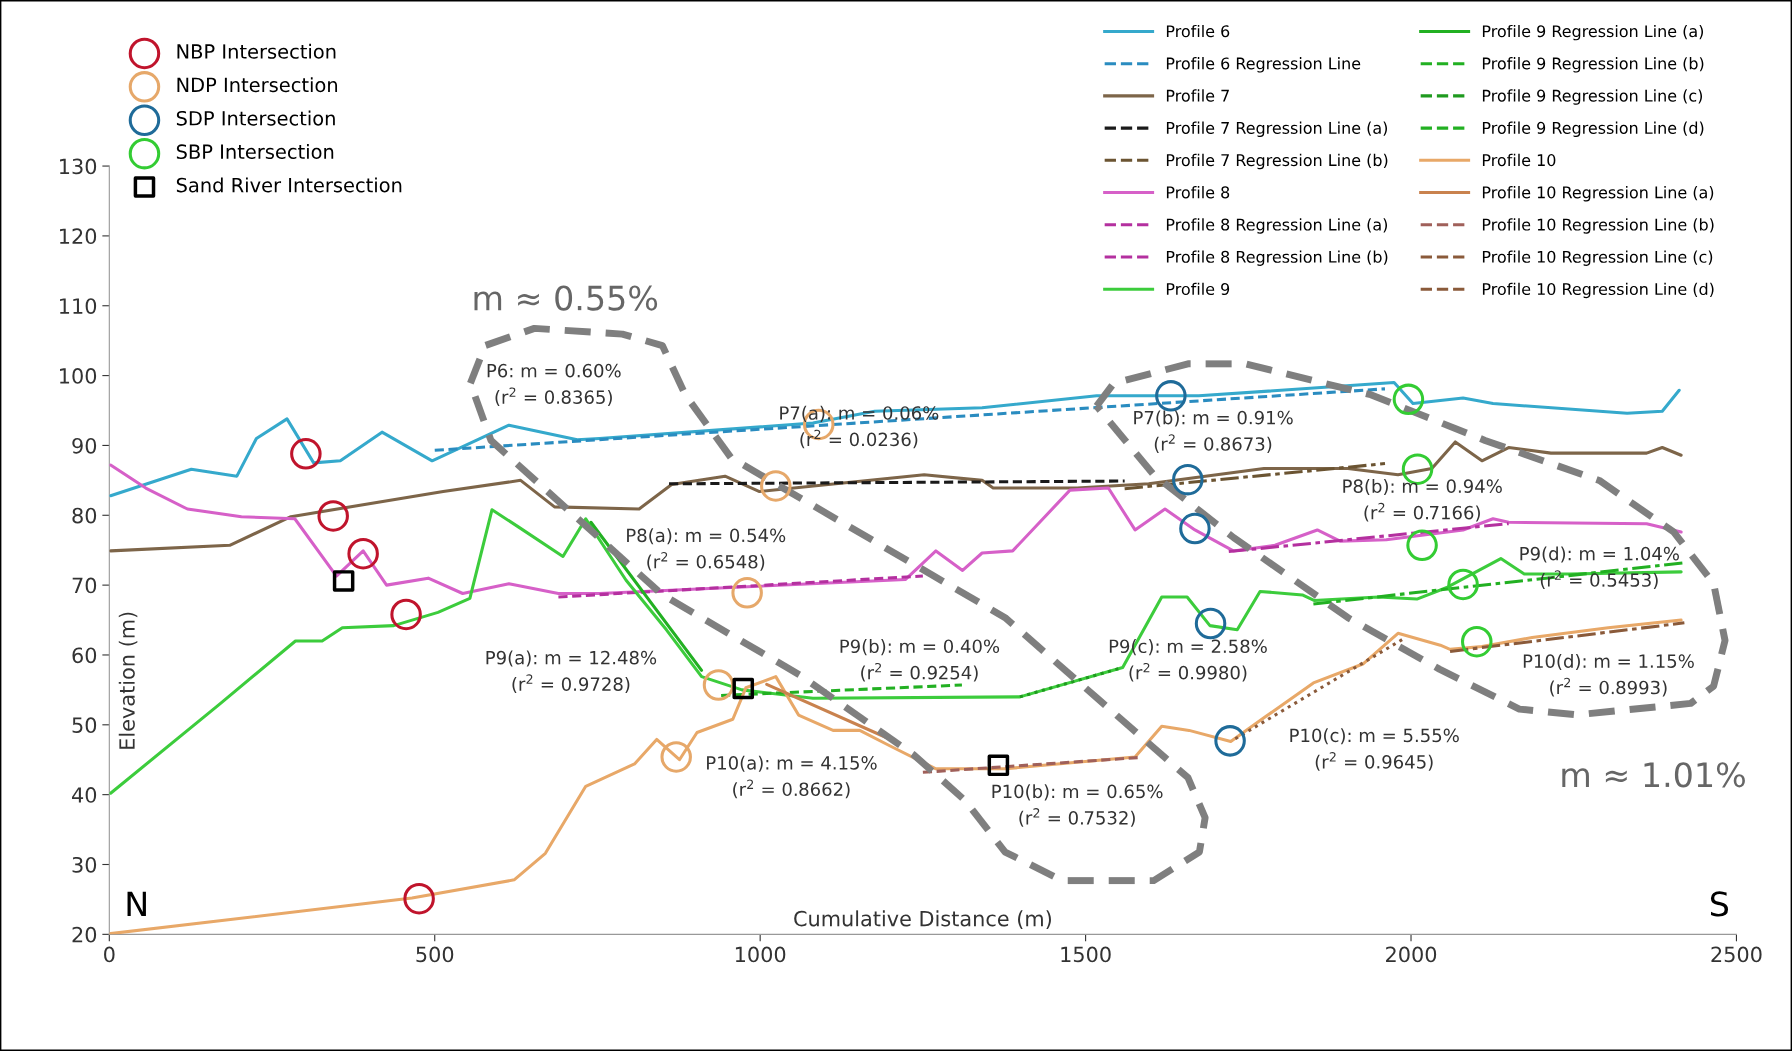  I want to click on y-axis-title: Elevation (m), so click(128, 680).